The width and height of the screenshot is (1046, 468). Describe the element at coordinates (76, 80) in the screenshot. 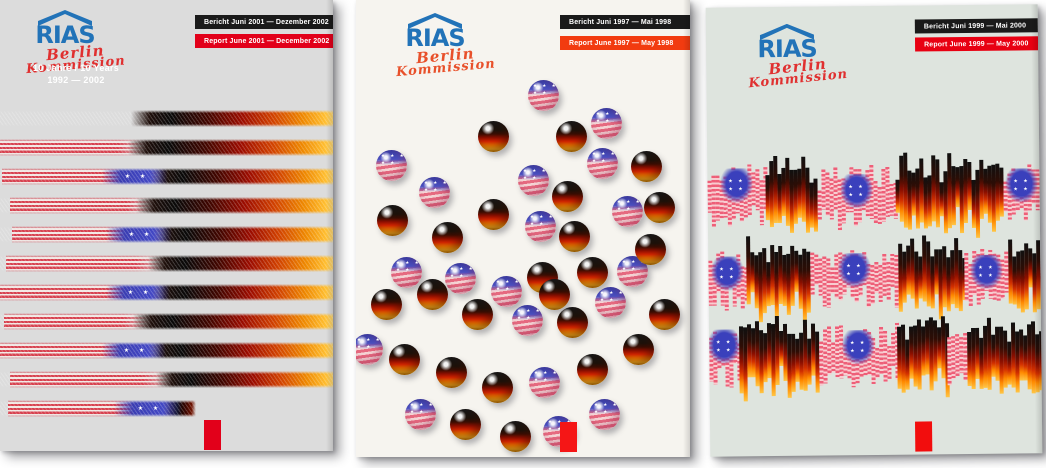

I see `anniversary-line2: 1992 — 2002` at that location.